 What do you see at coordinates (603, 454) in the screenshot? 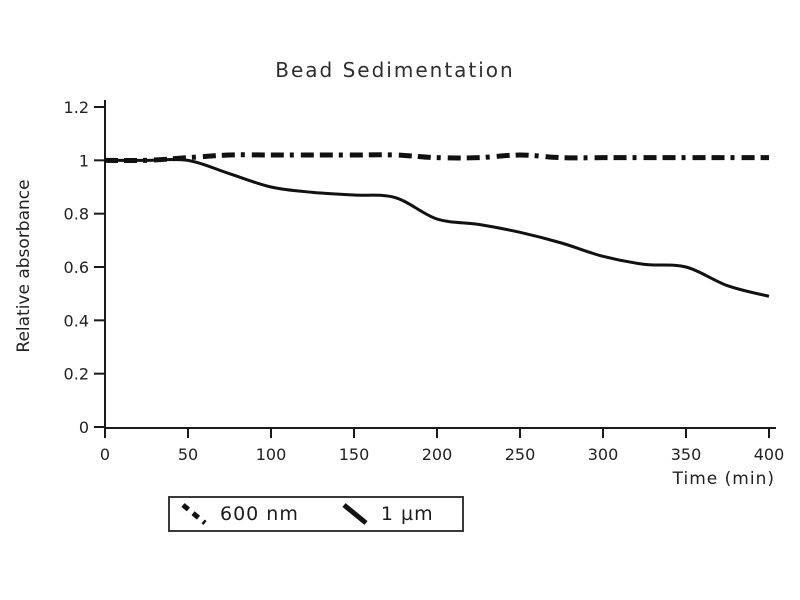
I see `x-tick-label: 300` at bounding box center [603, 454].